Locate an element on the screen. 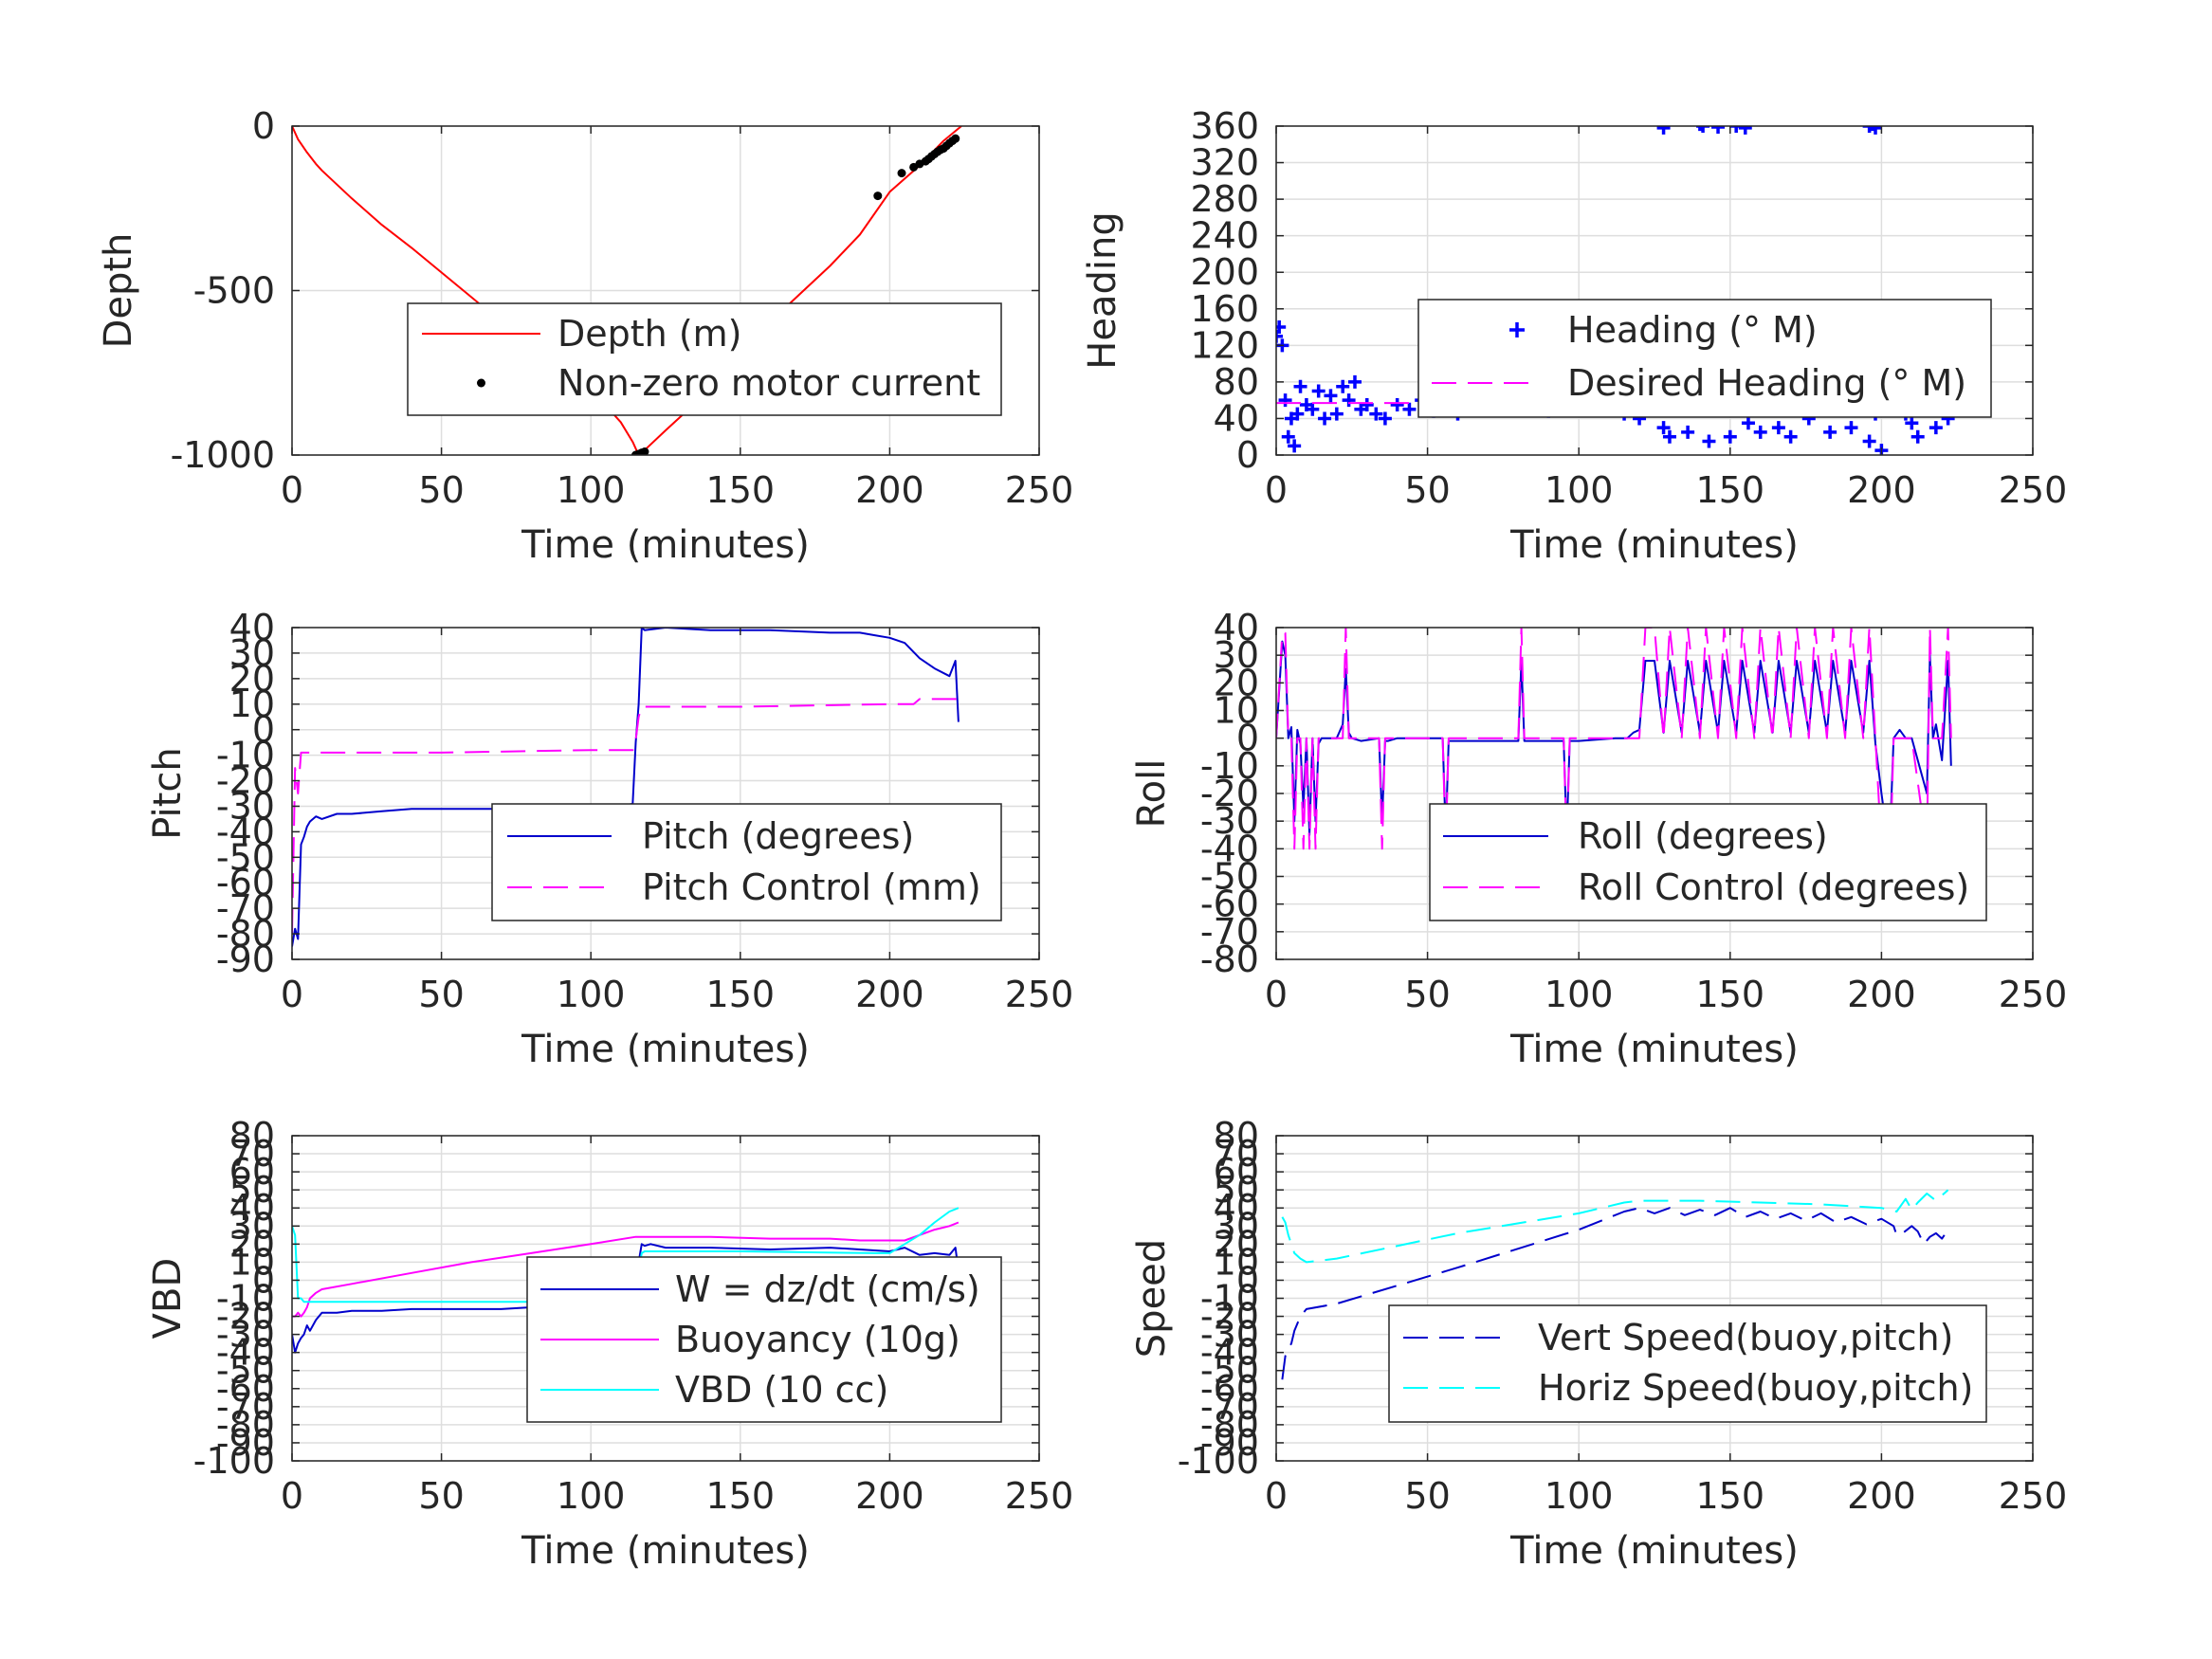 The height and width of the screenshot is (1659, 2212). depth-xtick-label: 0 is located at coordinates (292, 490).